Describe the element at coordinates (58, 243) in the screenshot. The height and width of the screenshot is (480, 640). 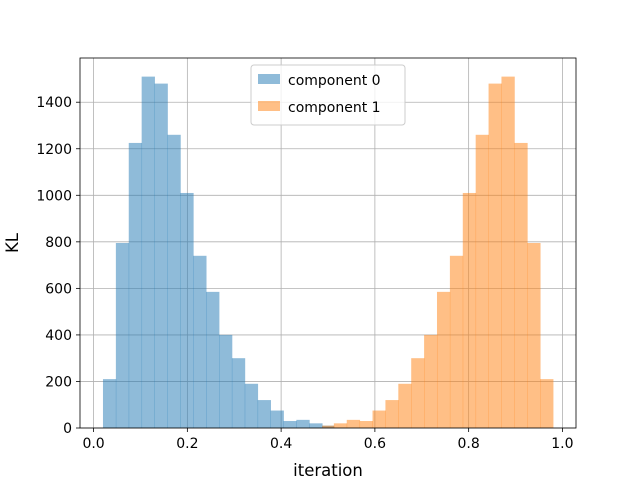
I see `y-tick-label: 800` at that location.